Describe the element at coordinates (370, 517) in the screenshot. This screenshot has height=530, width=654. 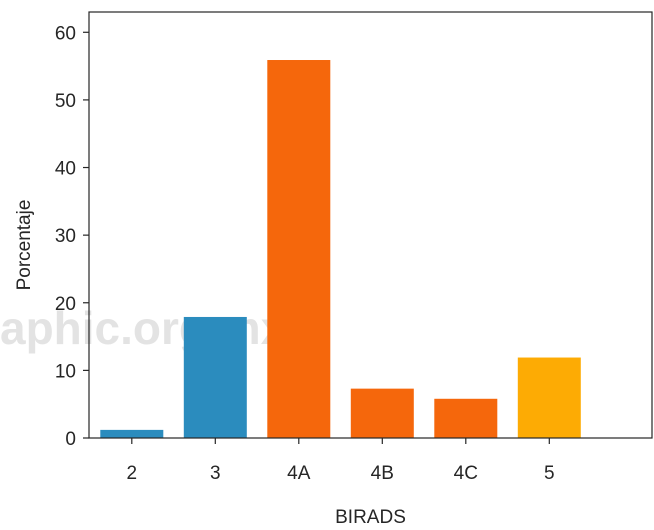
I see `x-axis-label: BIRADS` at that location.